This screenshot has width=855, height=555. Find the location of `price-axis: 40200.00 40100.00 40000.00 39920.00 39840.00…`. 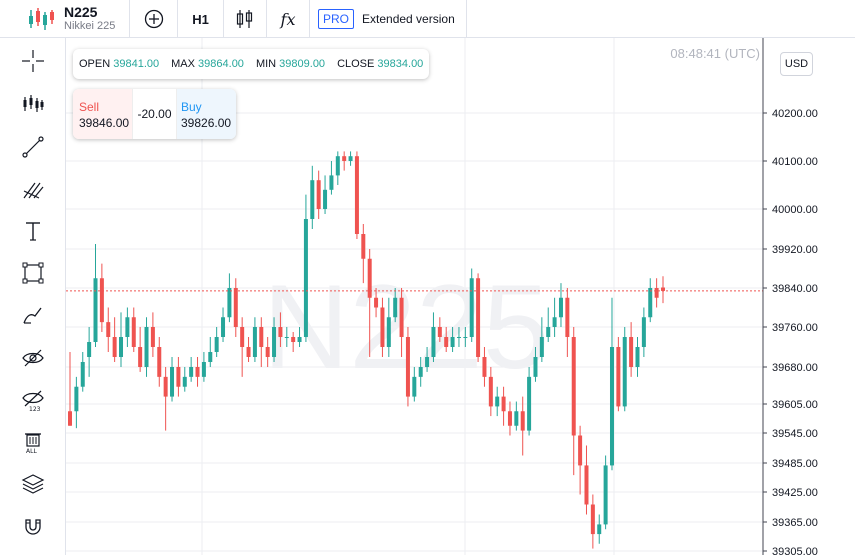

price-axis: 40200.00 40100.00 40000.00 39920.00 39840.00… is located at coordinates (790, 331).